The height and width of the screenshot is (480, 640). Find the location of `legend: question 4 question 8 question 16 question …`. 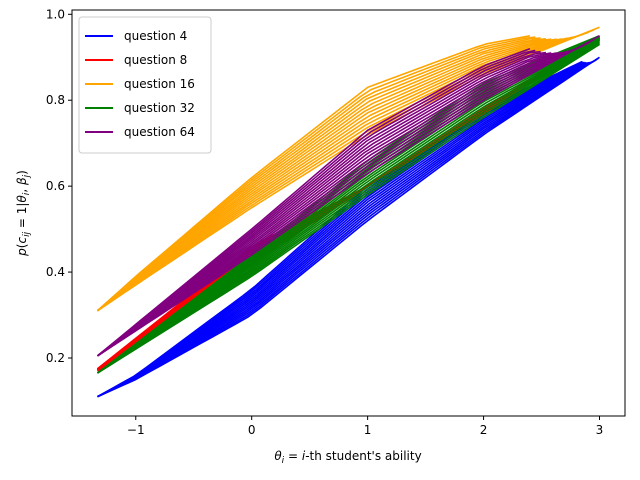

legend: question 4 question 8 question 16 question … is located at coordinates (145, 85).